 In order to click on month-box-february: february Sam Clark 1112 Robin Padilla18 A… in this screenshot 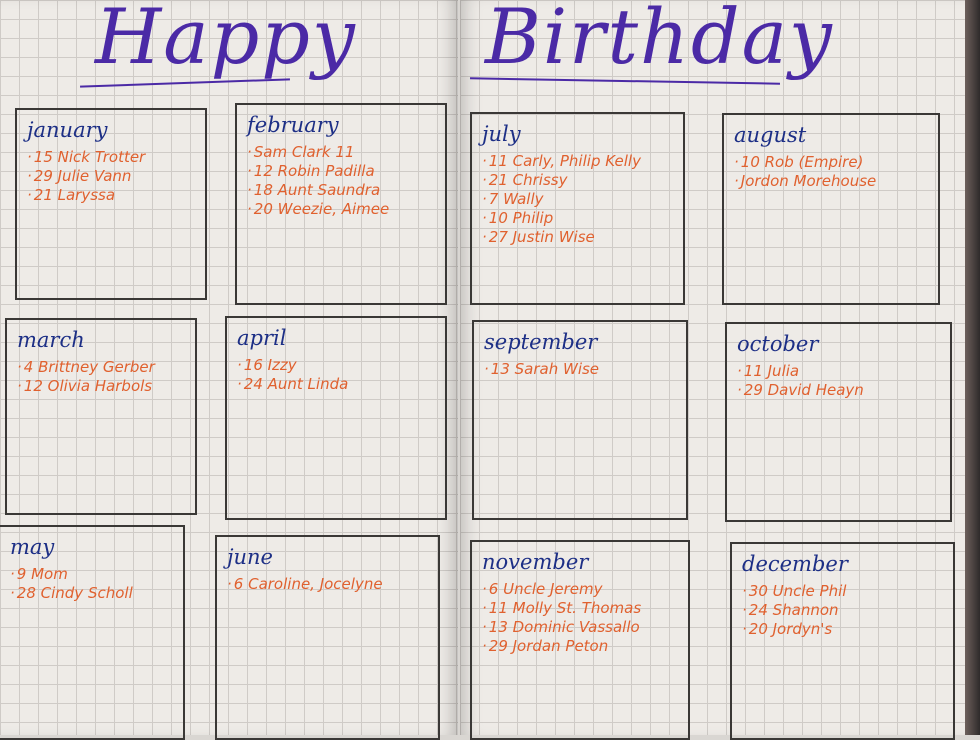, I will do `click(341, 204)`.